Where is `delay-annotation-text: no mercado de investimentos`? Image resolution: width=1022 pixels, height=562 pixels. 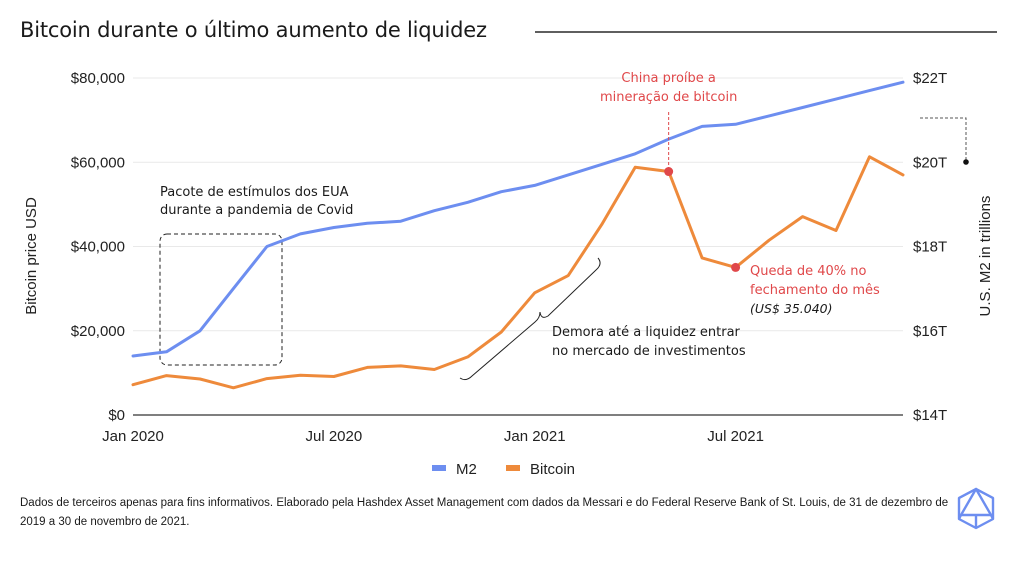 delay-annotation-text: no mercado de investimentos is located at coordinates (649, 351).